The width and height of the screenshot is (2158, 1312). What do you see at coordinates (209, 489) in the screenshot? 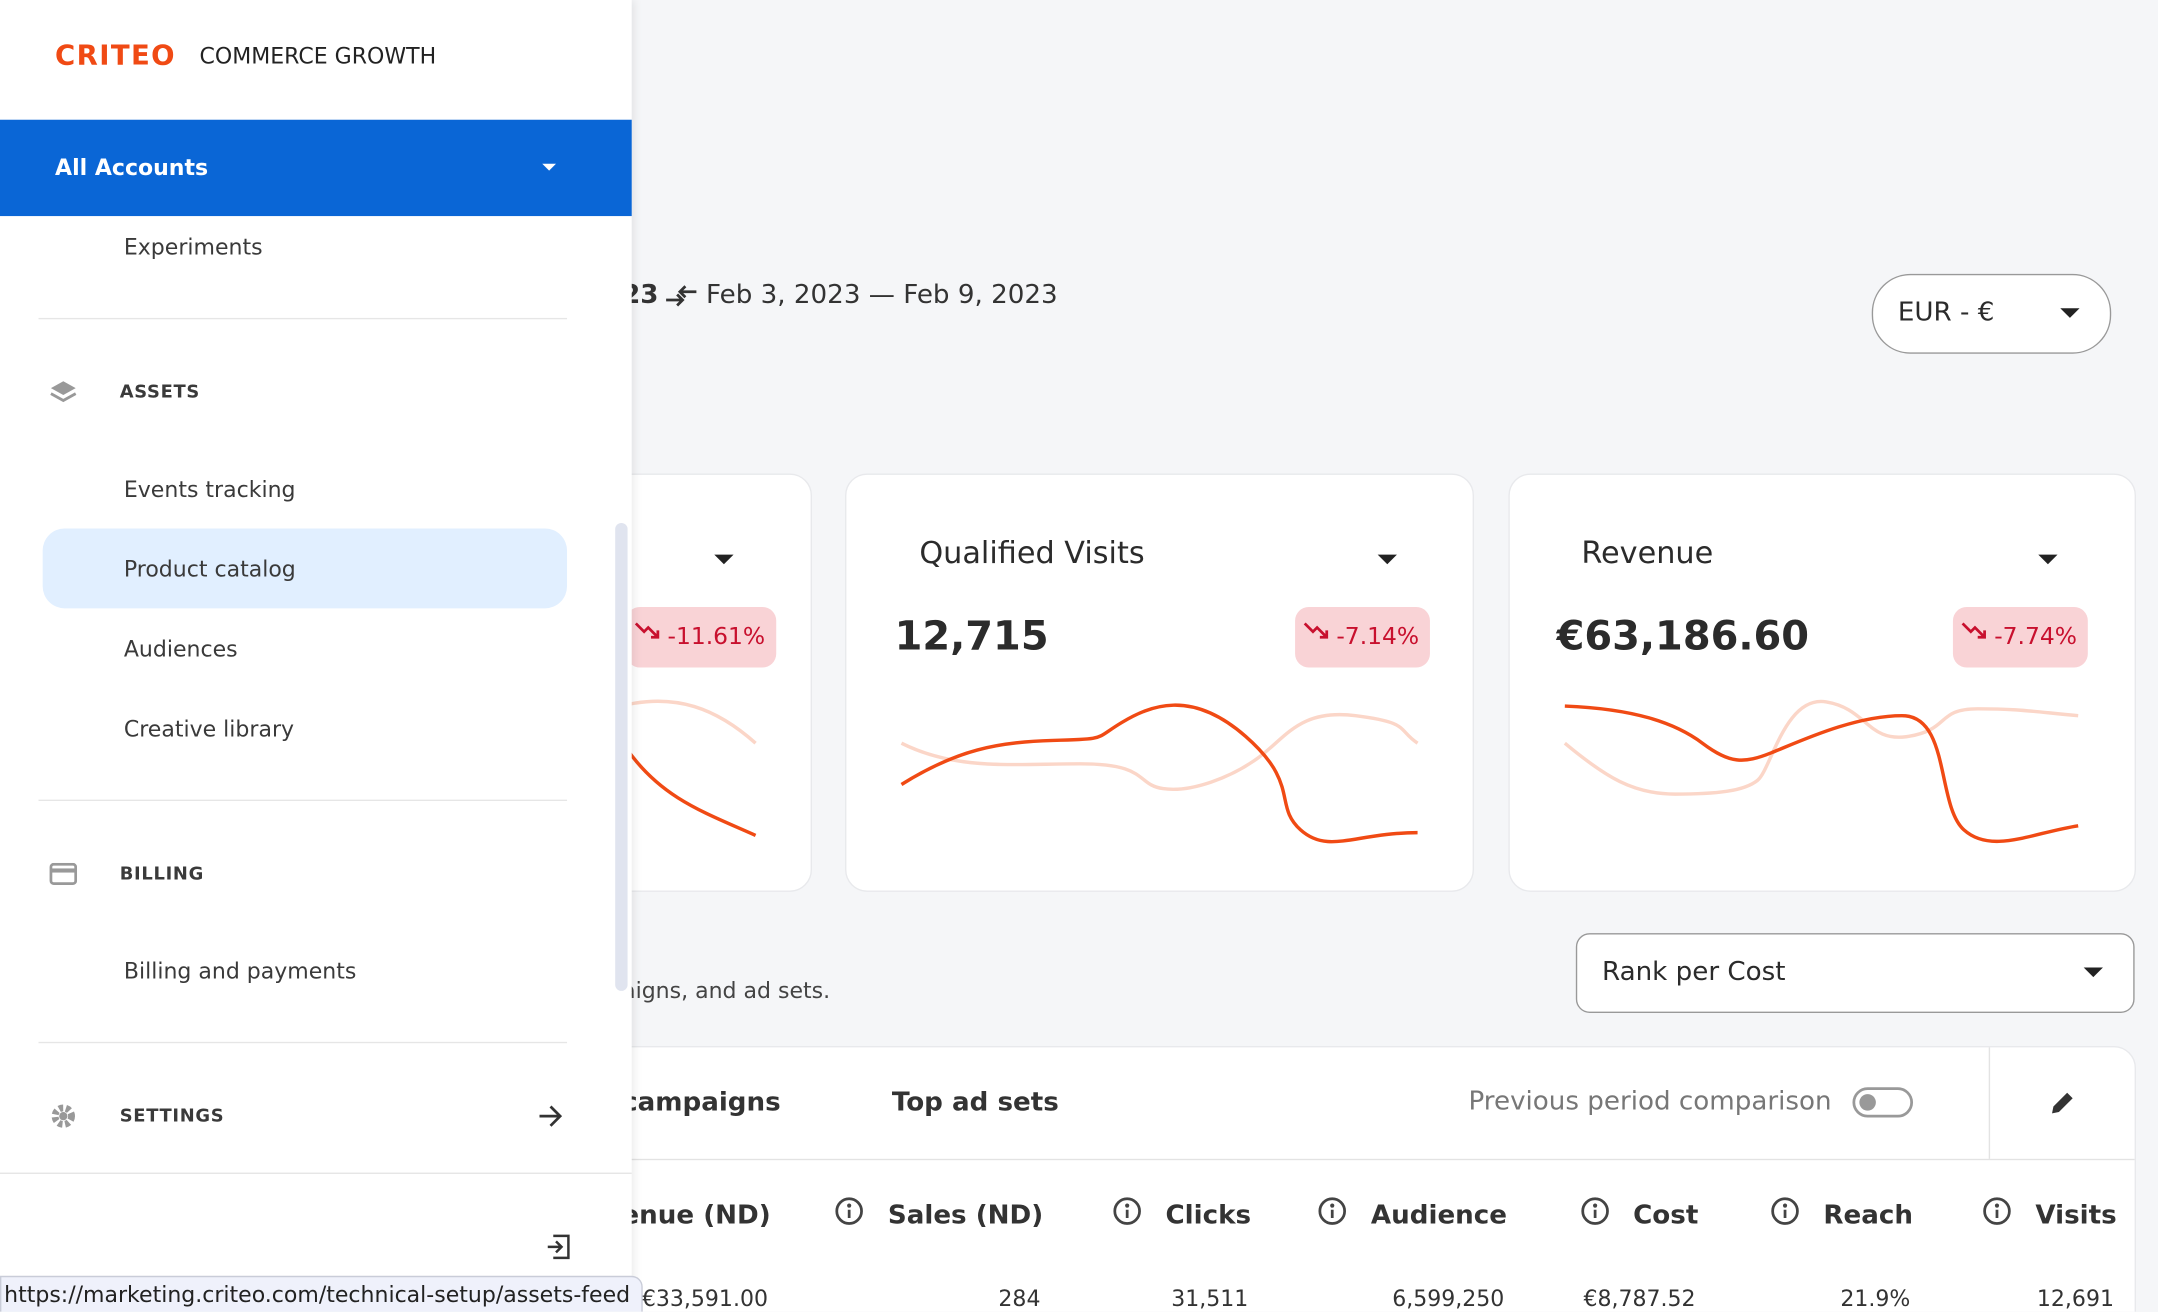
I see `nav-item: Events tracking` at bounding box center [209, 489].